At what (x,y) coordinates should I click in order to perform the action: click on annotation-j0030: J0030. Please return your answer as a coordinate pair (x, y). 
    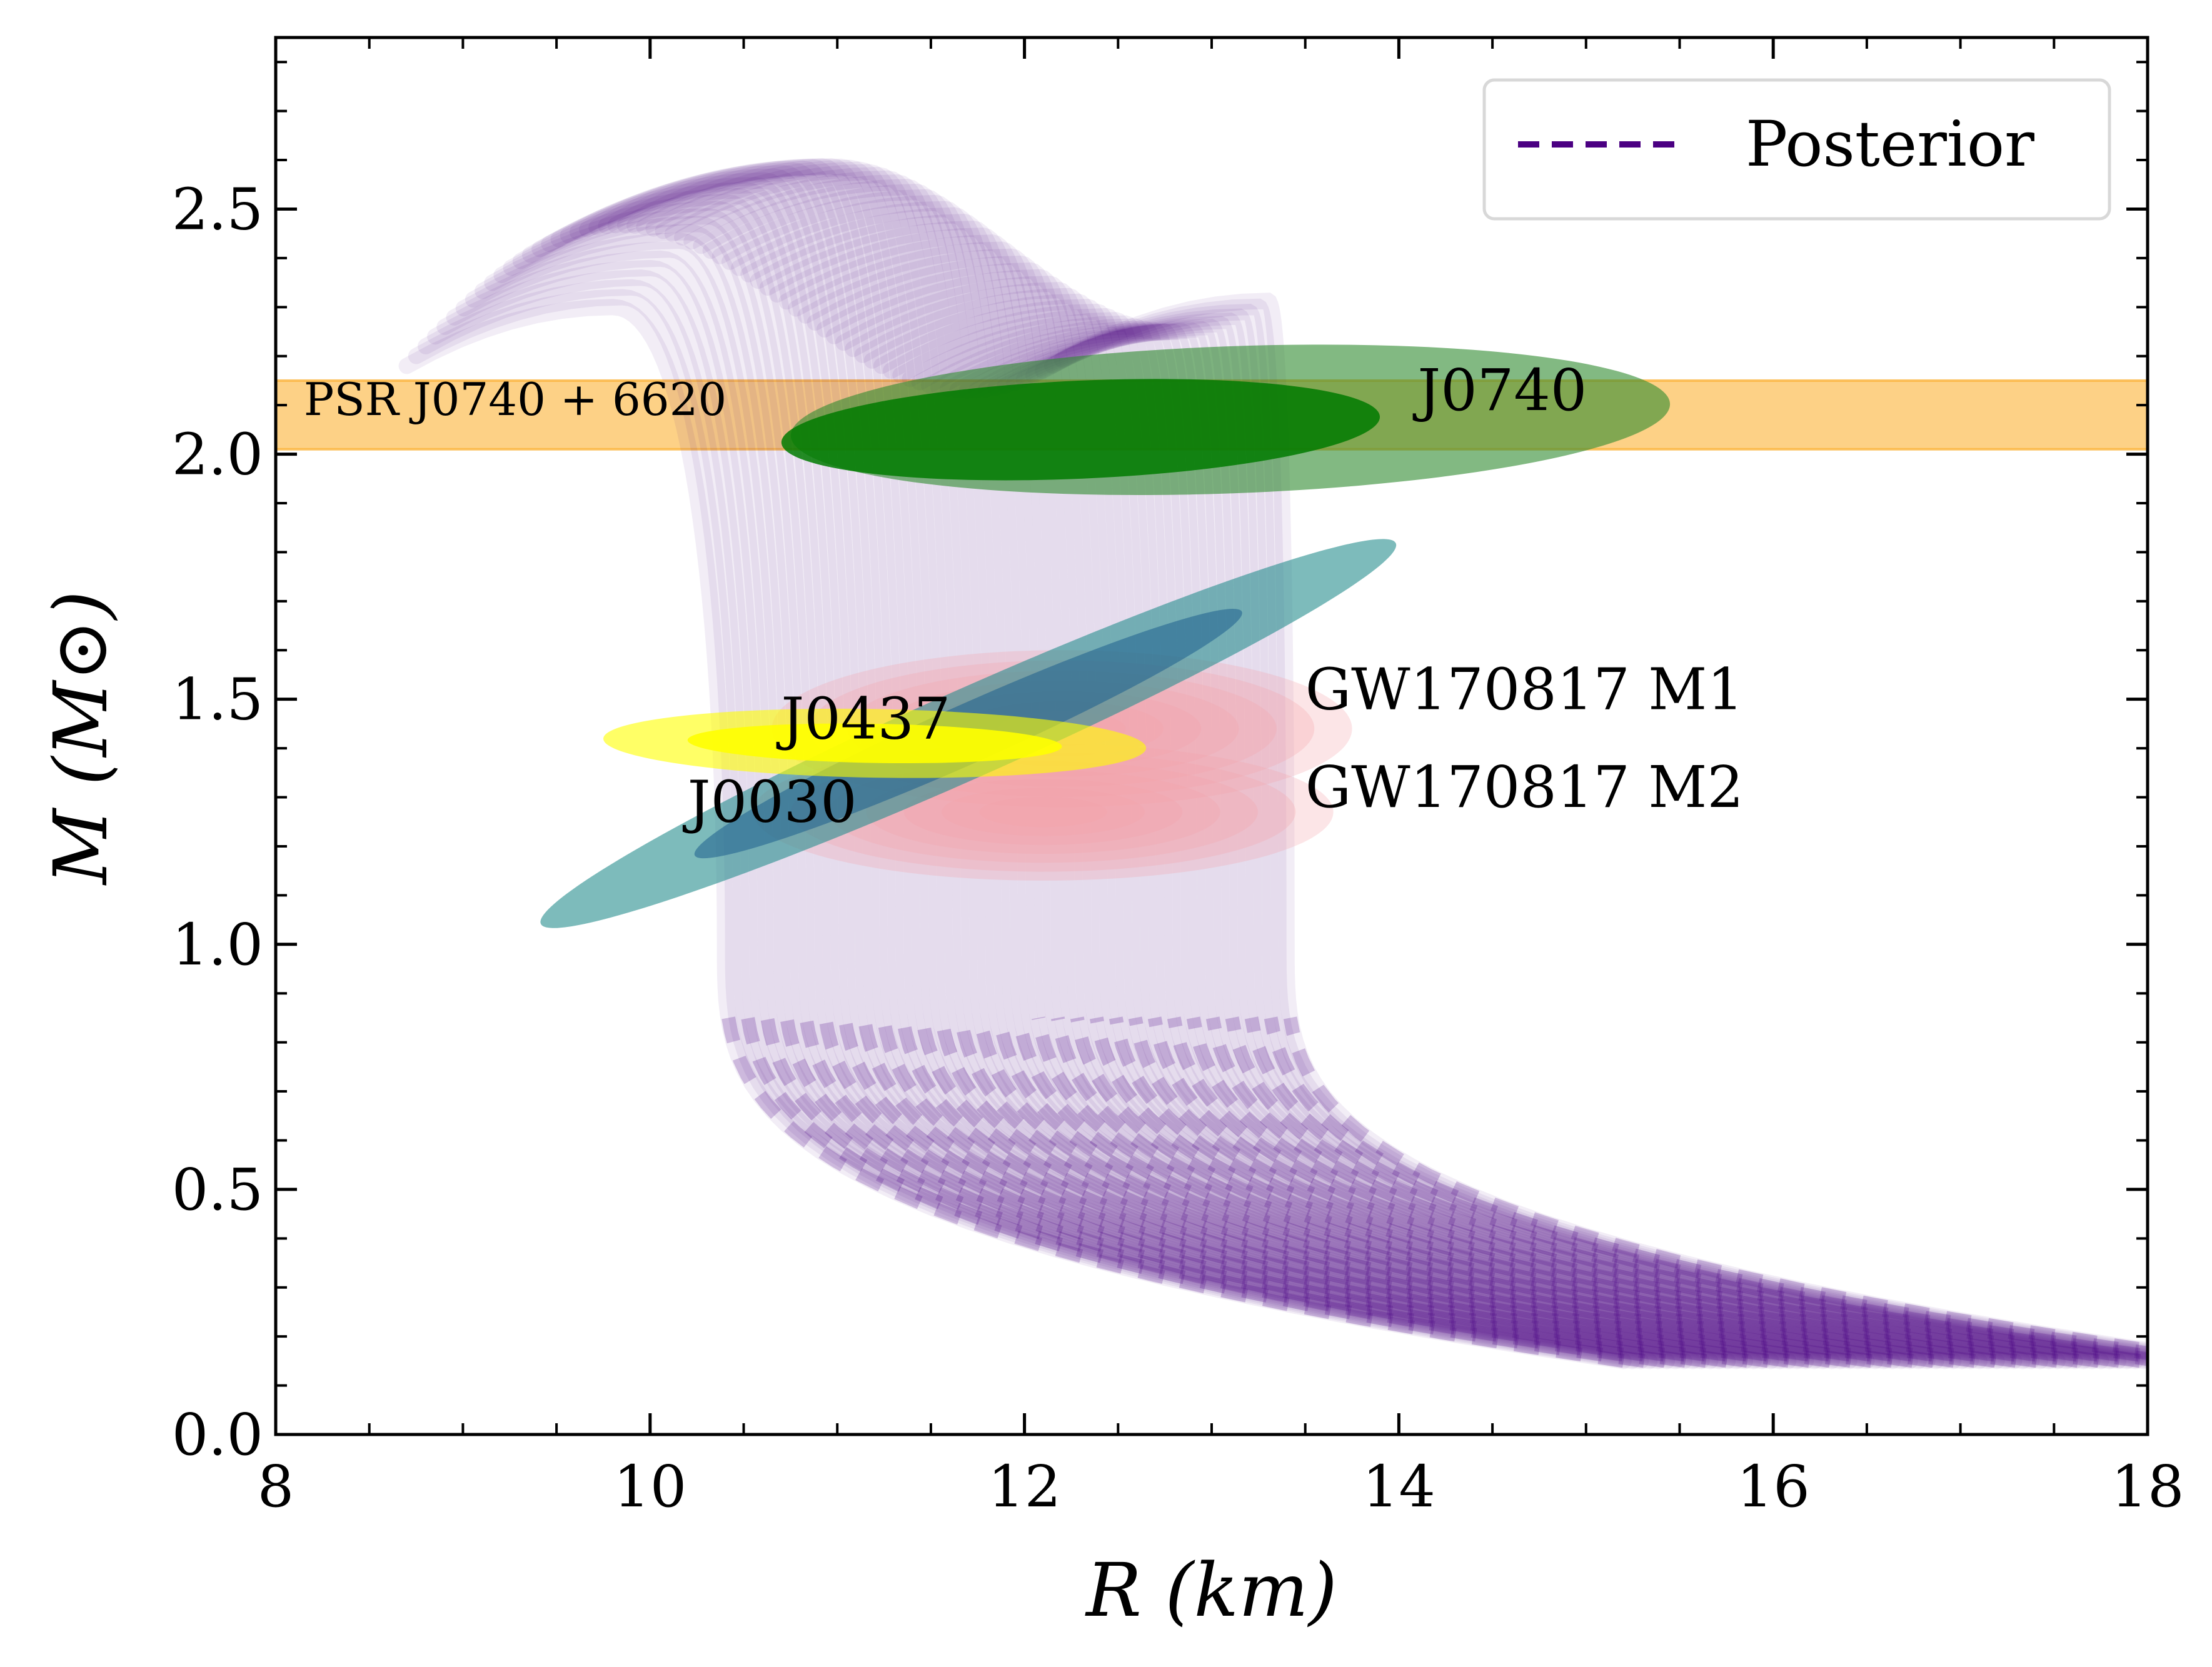
    Looking at the image, I should click on (770, 802).